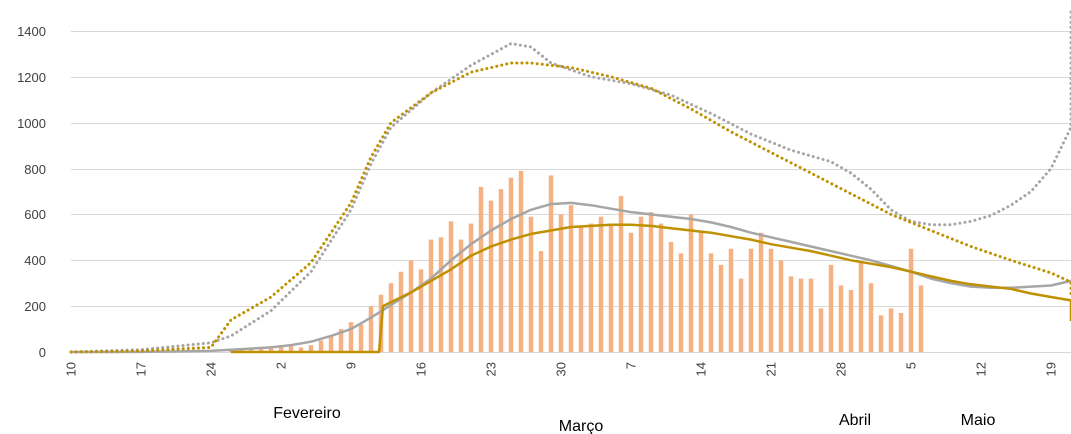 This screenshot has height=434, width=1071. Describe the element at coordinates (981, 369) in the screenshot. I see `x-tick-label: 12` at that location.